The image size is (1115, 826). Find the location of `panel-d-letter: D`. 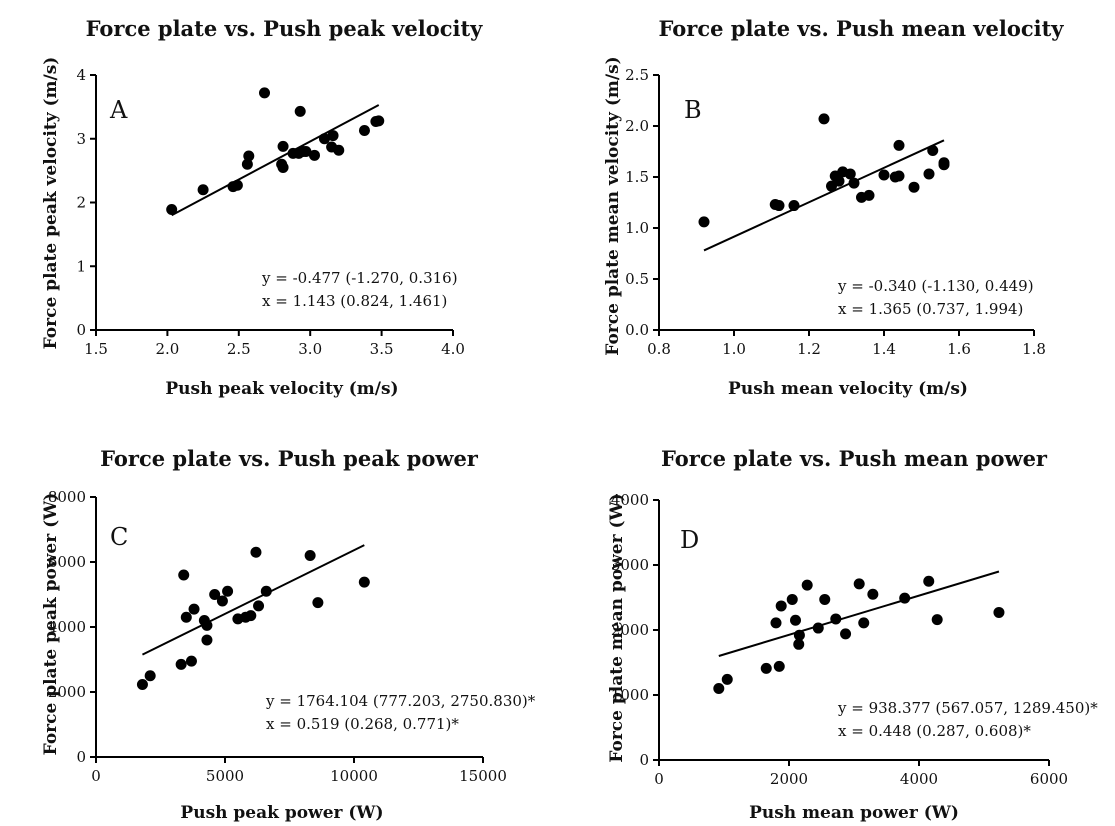

panel-d-letter: D is located at coordinates (689, 540).